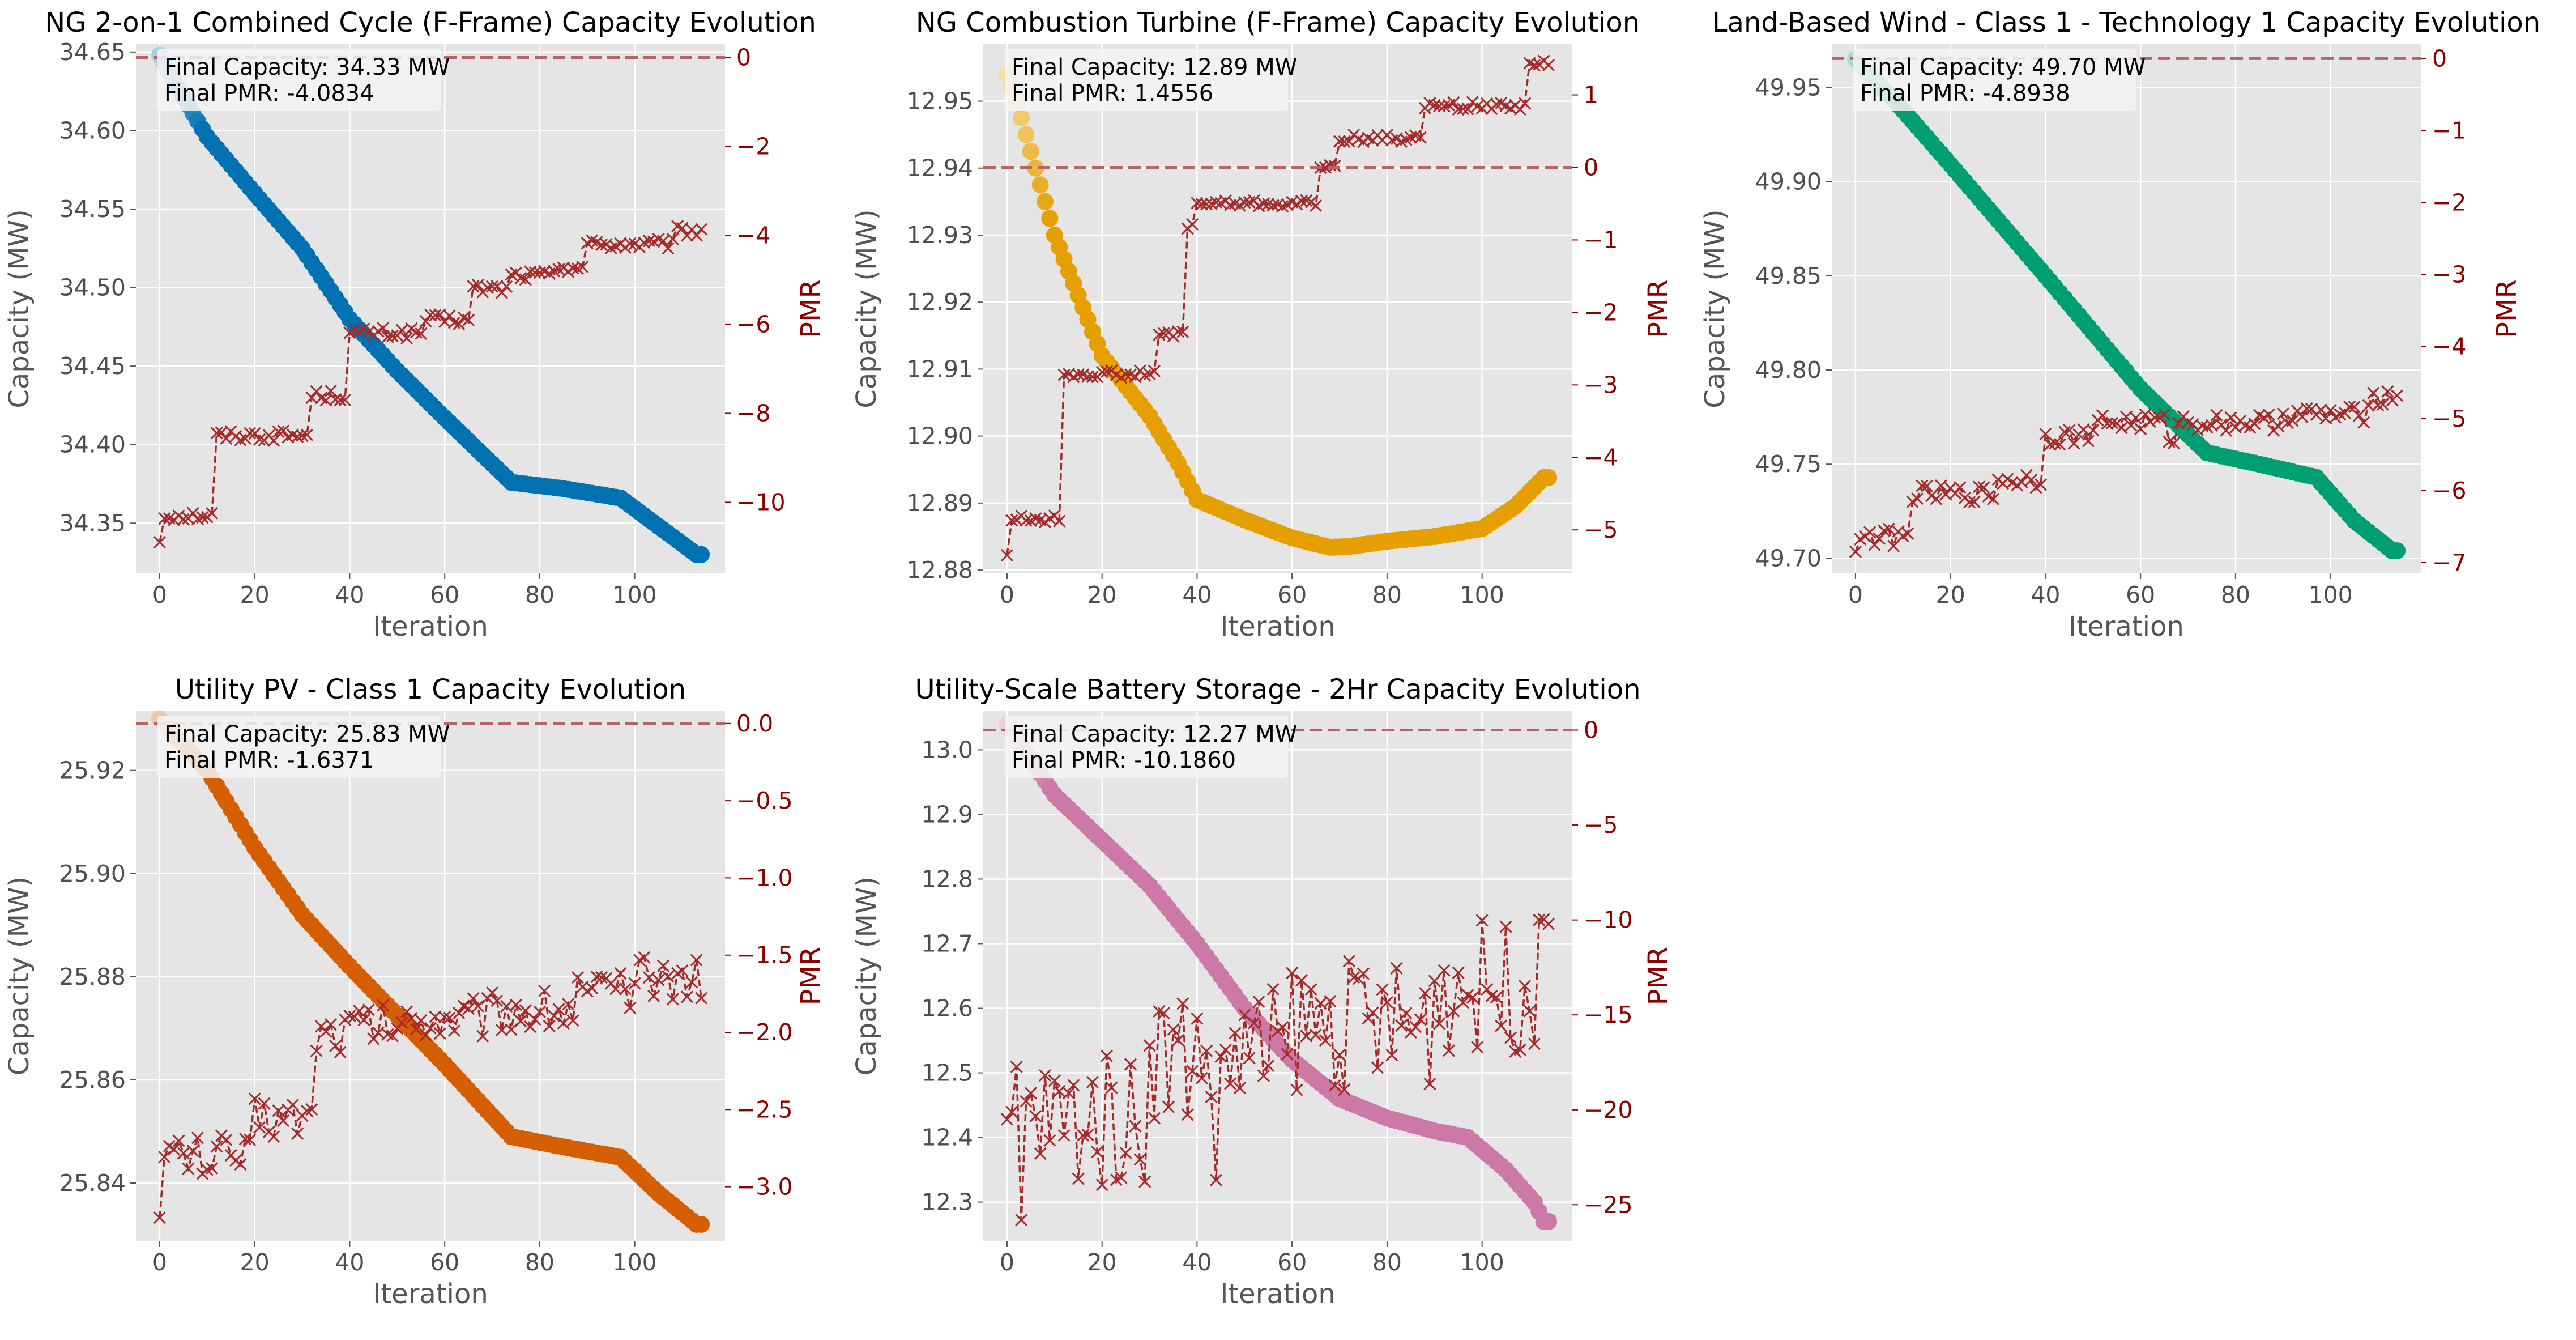  What do you see at coordinates (1601, 529) in the screenshot?
I see `y2-tick-label: −5` at bounding box center [1601, 529].